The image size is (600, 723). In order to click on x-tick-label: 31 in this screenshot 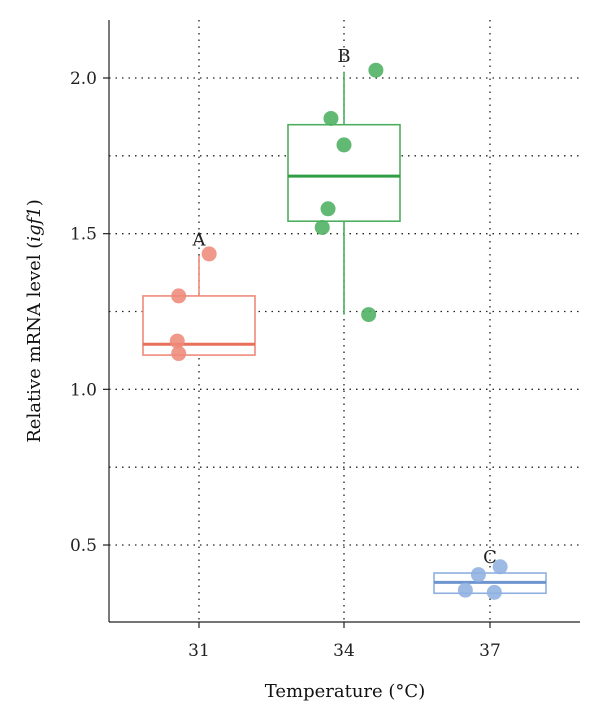, I will do `click(199, 651)`.